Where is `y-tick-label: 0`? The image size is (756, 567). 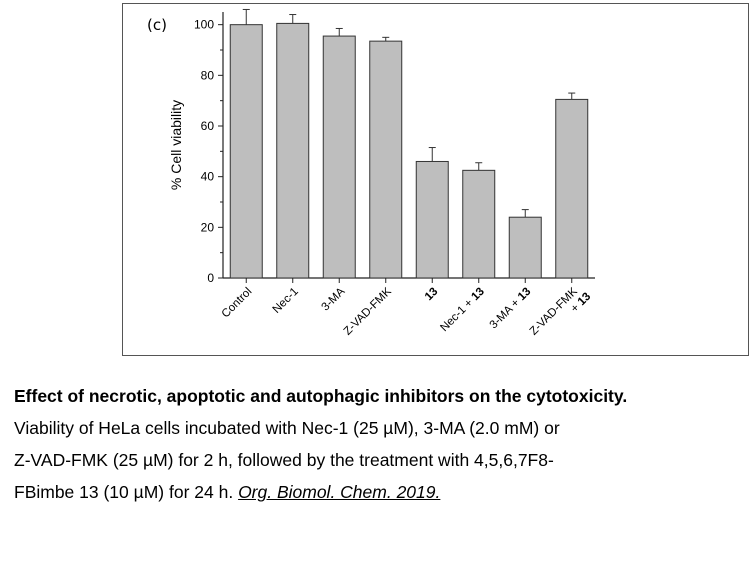 y-tick-label: 0 is located at coordinates (210, 278).